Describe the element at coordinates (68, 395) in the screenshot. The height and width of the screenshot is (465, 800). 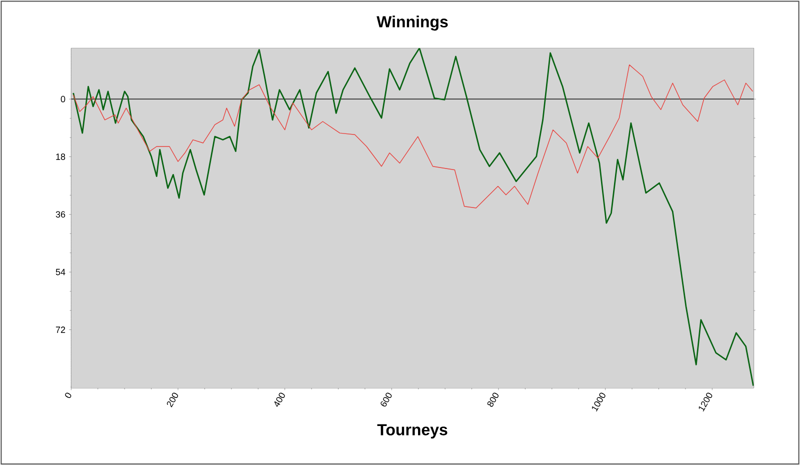
I see `x-tick-label: 0` at that location.